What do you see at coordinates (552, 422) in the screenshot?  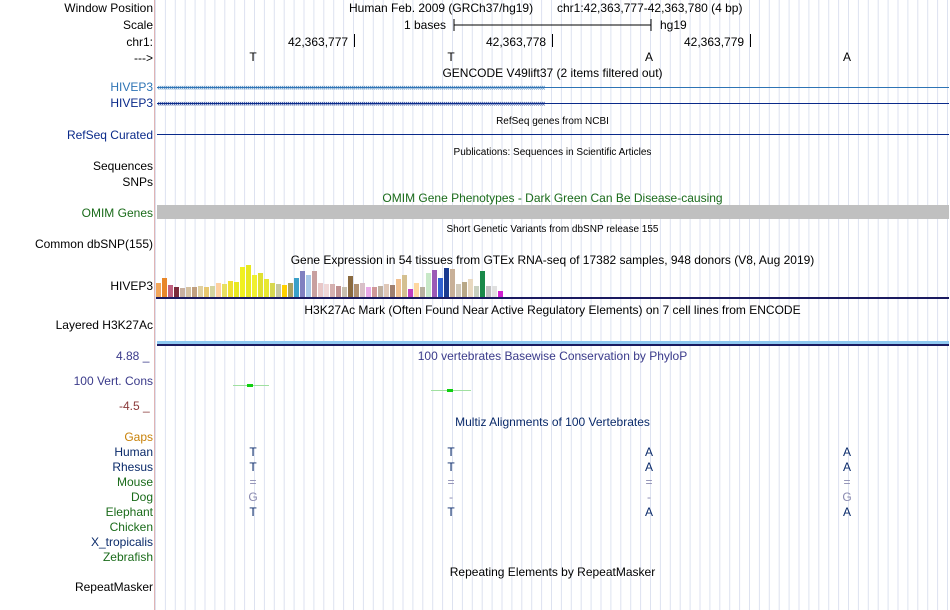 I see `multiz-track-title: Multiz Alignments of 100 Vertebrates` at bounding box center [552, 422].